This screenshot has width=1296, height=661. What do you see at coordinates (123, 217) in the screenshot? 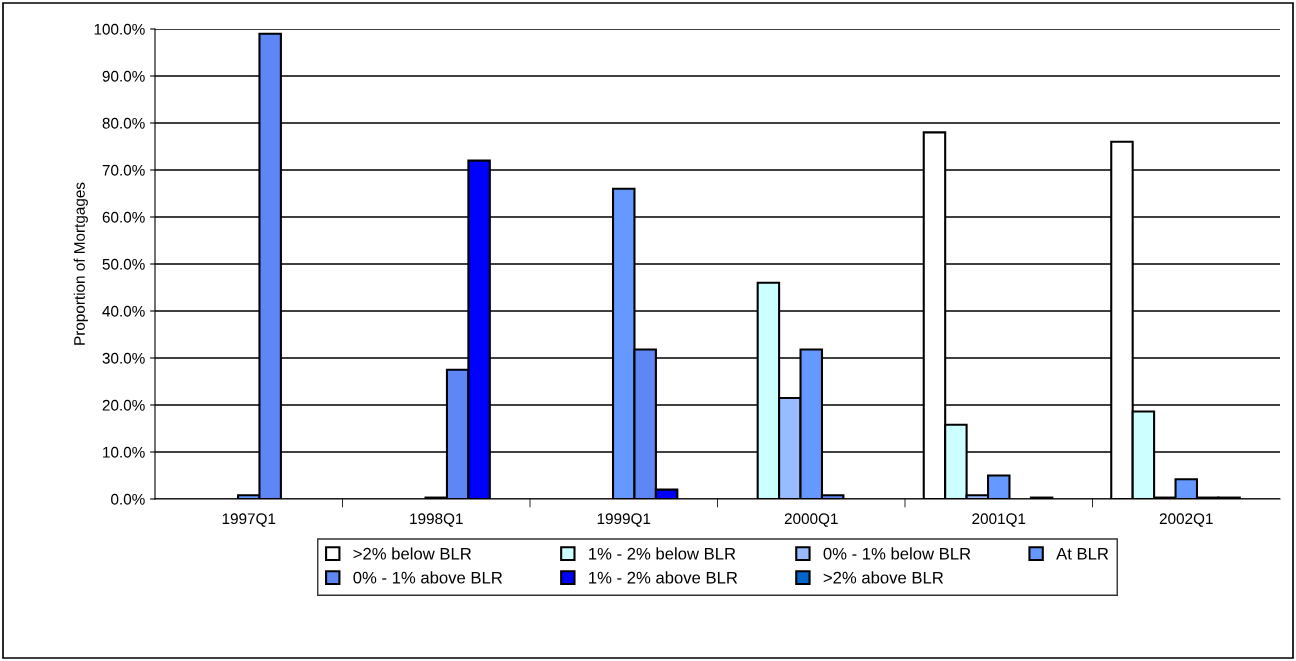
I see `y-tick-label: 60.0%` at bounding box center [123, 217].